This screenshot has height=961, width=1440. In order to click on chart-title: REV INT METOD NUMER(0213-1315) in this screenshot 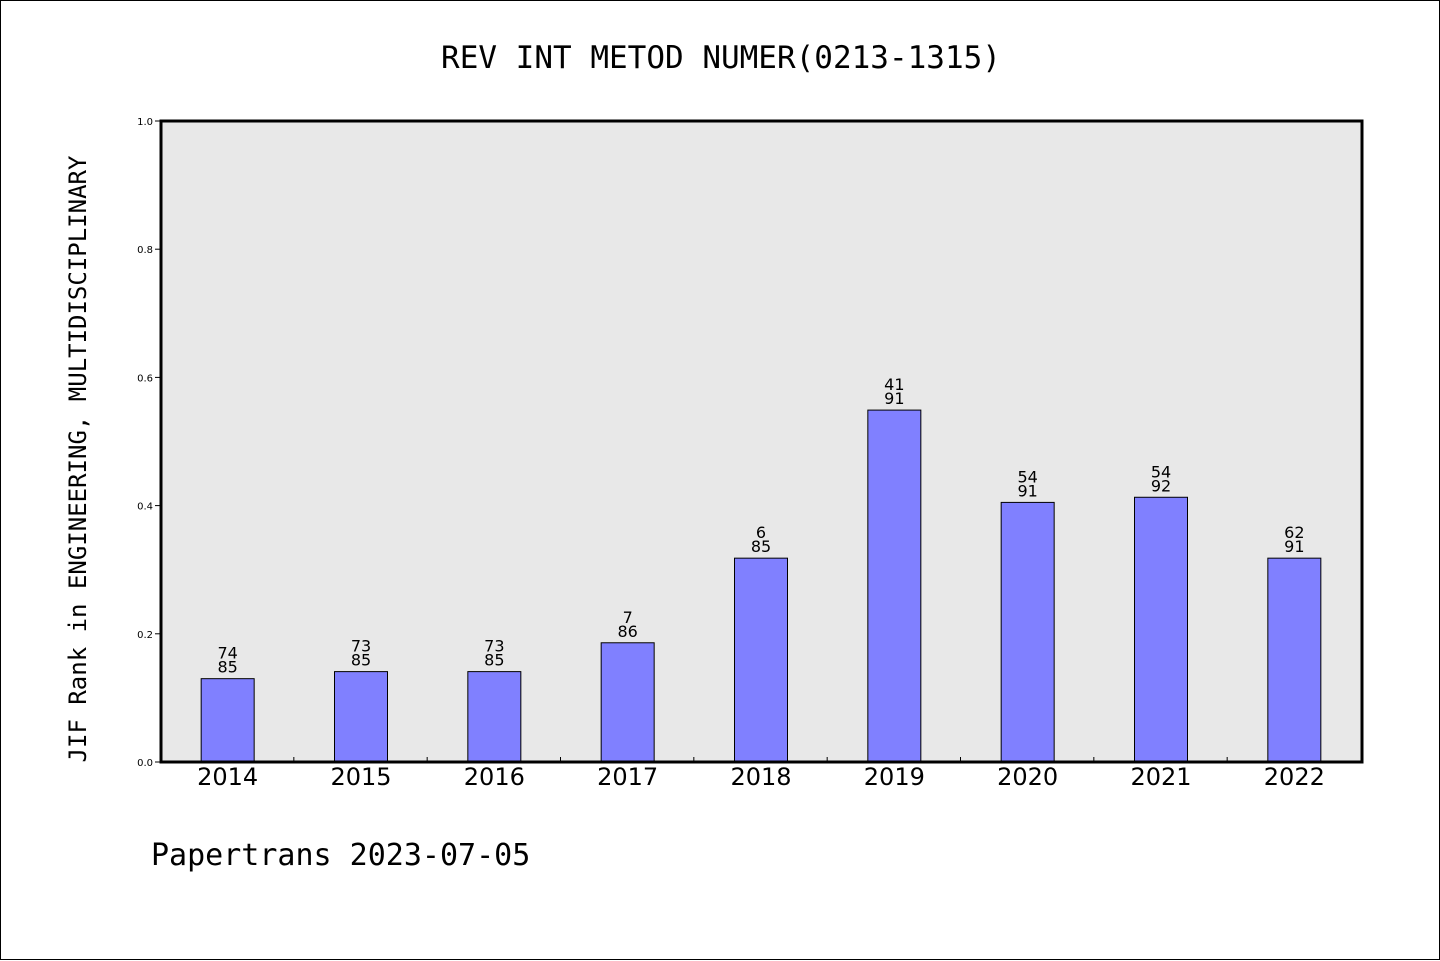, I will do `click(721, 58)`.